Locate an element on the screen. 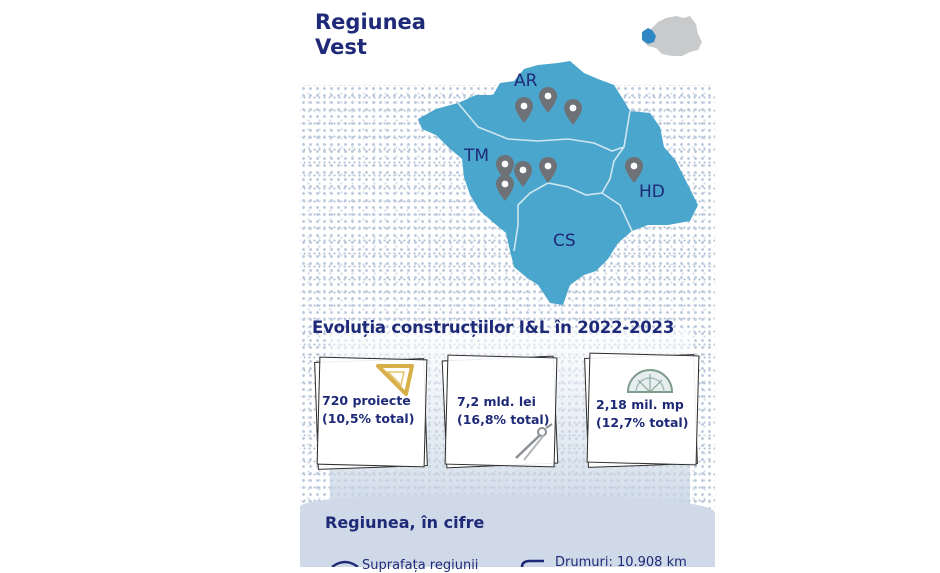  set-square-icon is located at coordinates (395, 380).